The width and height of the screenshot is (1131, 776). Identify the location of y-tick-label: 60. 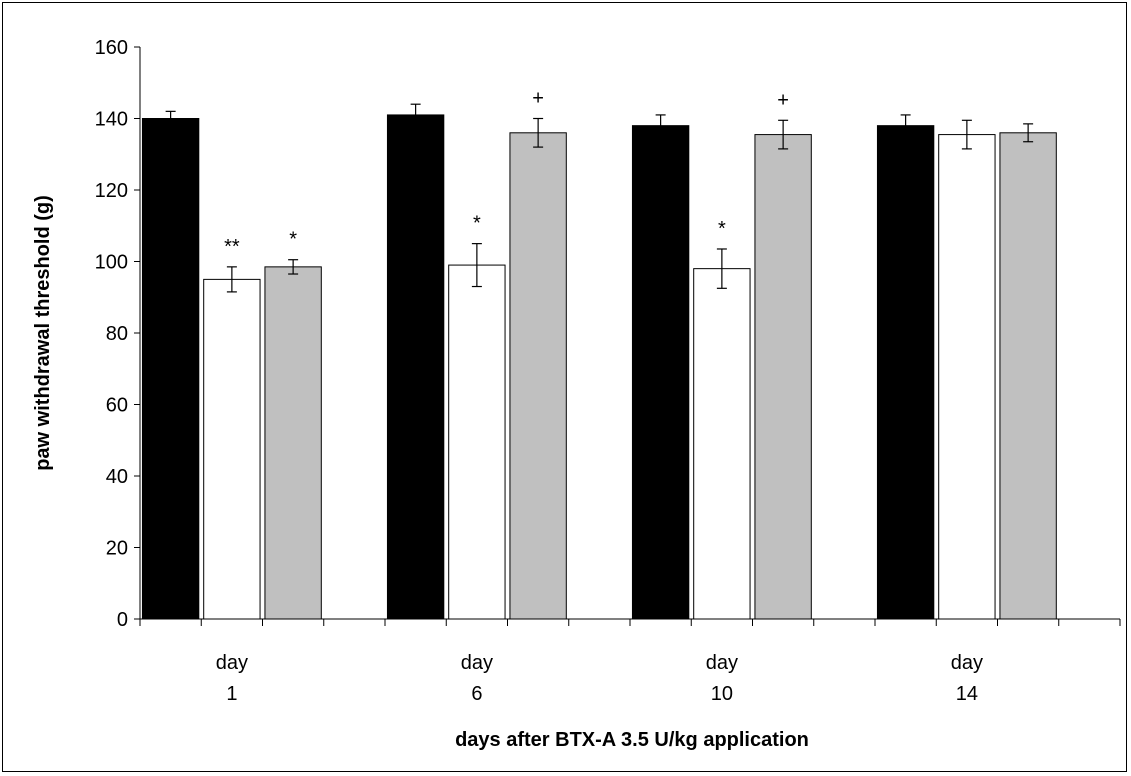
(117, 406).